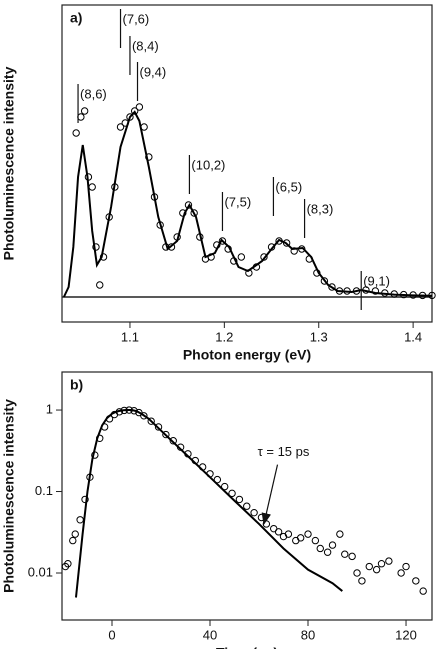 The width and height of the screenshot is (436, 649). Describe the element at coordinates (49, 408) in the screenshot. I see `y-tick-label: 1` at that location.